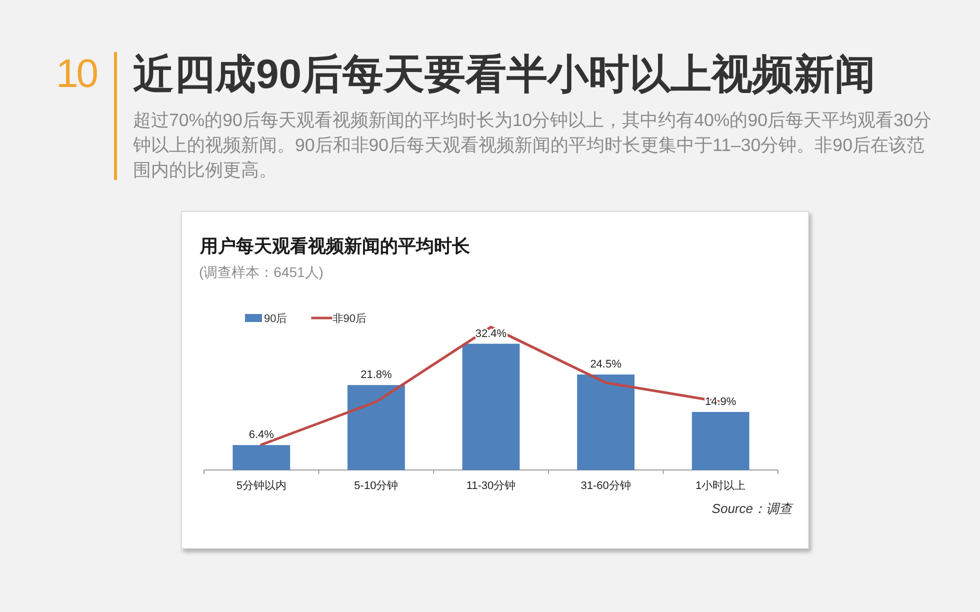 The image size is (980, 612). I want to click on x-tick-label: 1小时以上, so click(721, 485).